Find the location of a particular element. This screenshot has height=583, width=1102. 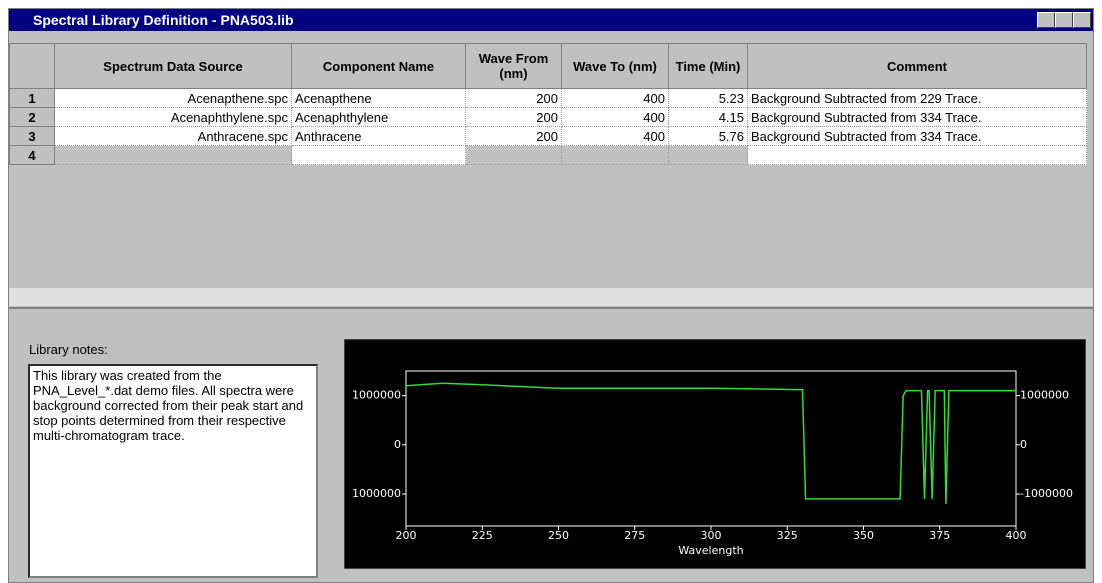

close-button is located at coordinates (1082, 20).